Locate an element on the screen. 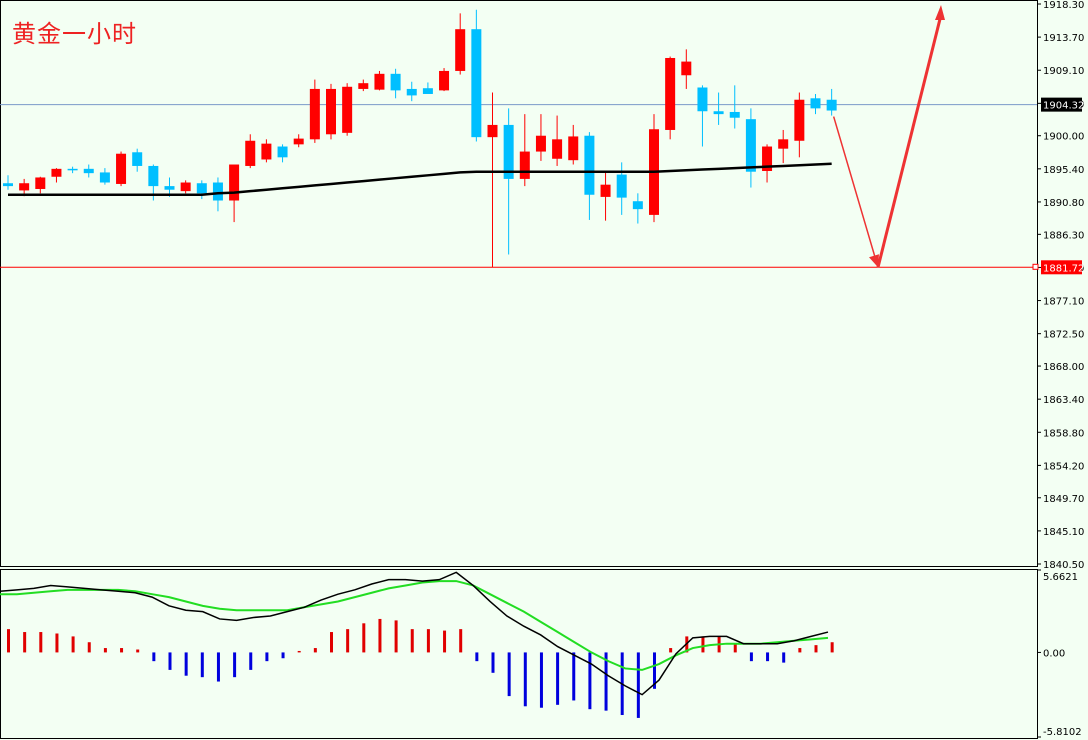  support-line-handle is located at coordinates (1035, 266).